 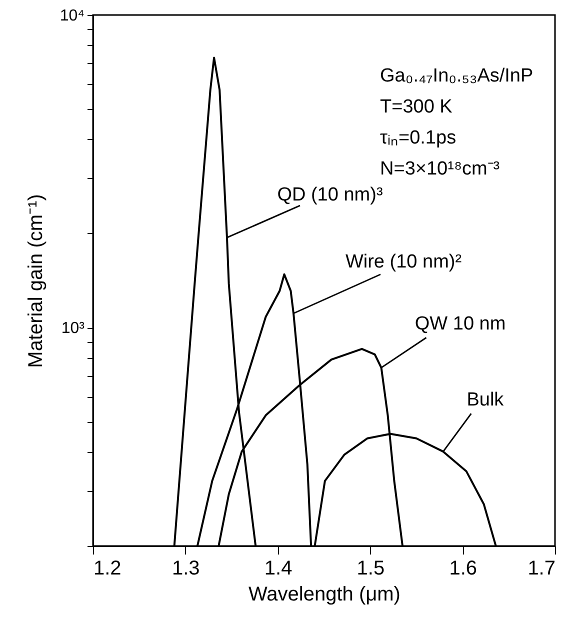 What do you see at coordinates (440, 169) in the screenshot?
I see `annotation: N=3×10¹⁸cm⁻³` at bounding box center [440, 169].